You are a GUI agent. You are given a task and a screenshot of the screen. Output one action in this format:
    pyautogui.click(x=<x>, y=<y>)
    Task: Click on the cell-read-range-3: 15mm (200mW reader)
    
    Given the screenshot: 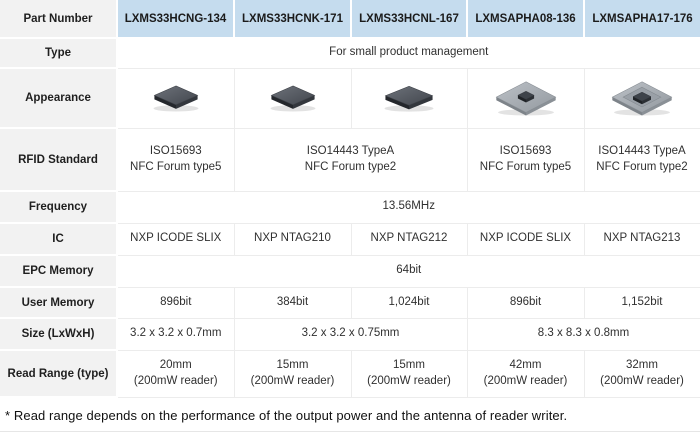 What is the action you would take?
    pyautogui.click(x=409, y=373)
    